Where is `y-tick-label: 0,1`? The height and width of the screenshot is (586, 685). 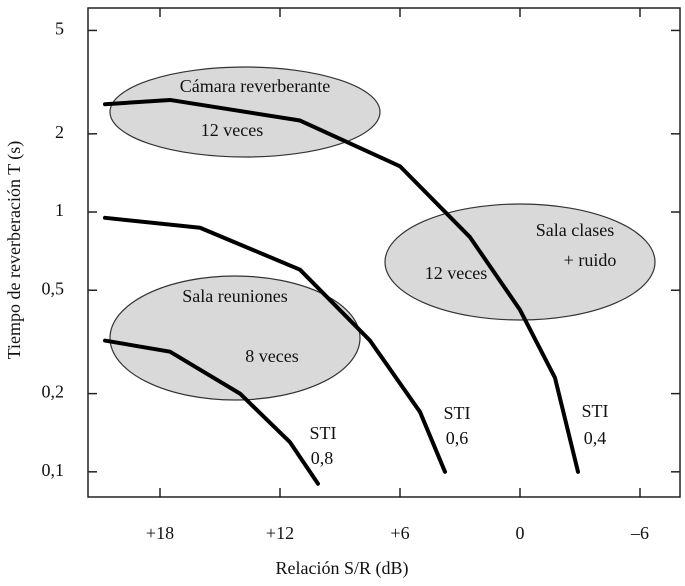 y-tick-label: 0,1 is located at coordinates (53, 470).